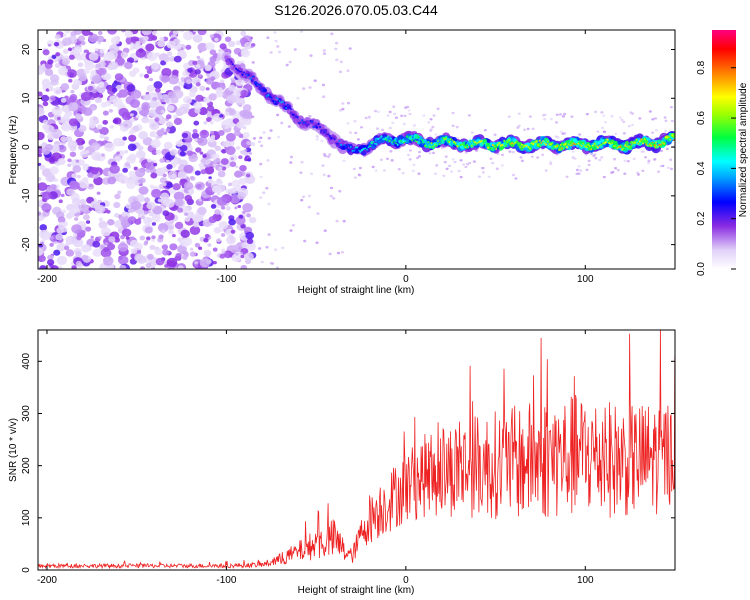 Image resolution: width=750 pixels, height=600 pixels. What do you see at coordinates (406, 279) in the screenshot?
I see `spectrogram-x-tick-label: 0` at bounding box center [406, 279].